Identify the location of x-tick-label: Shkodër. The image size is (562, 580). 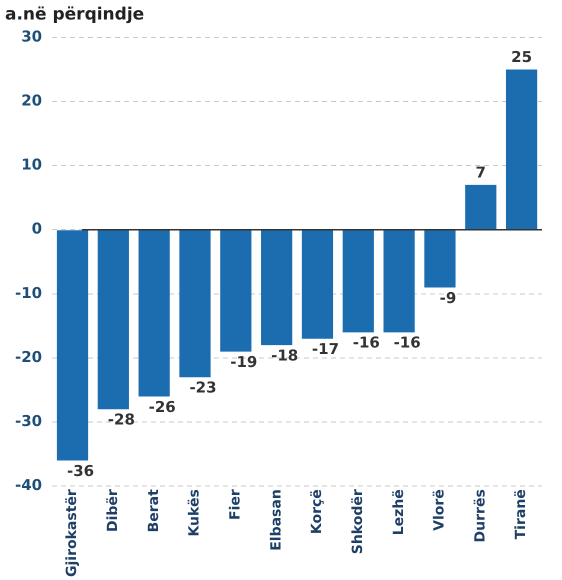
(358, 521).